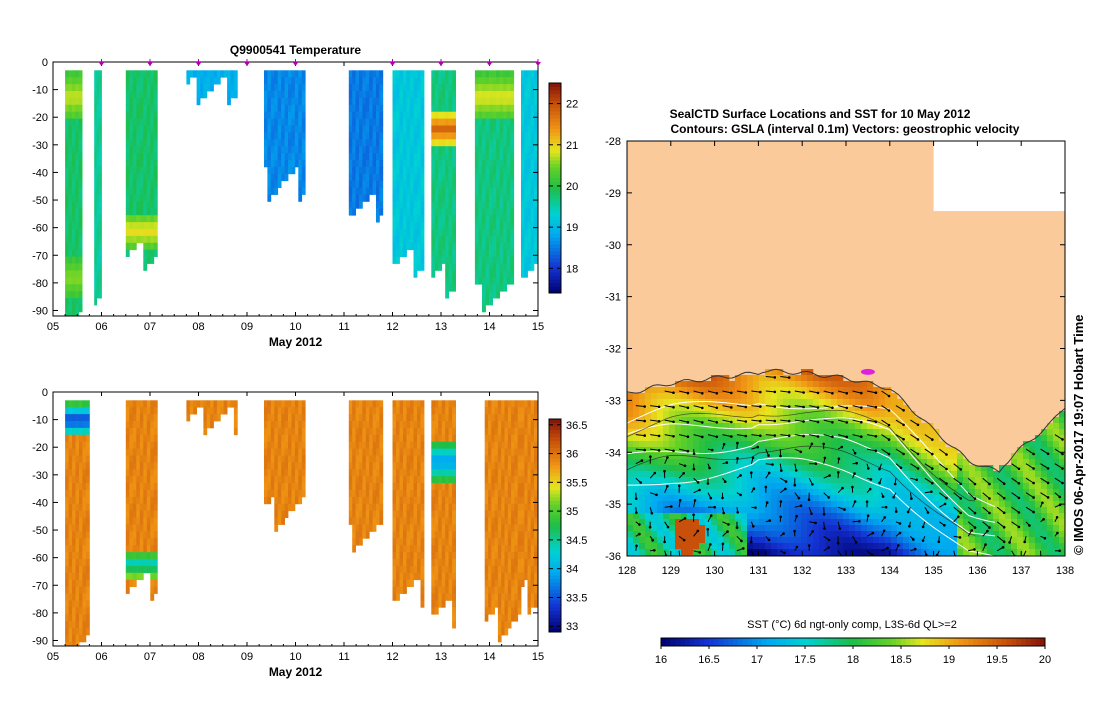 This screenshot has width=1099, height=705. Describe the element at coordinates (199, 64) in the screenshot. I see `profile-marker` at that location.